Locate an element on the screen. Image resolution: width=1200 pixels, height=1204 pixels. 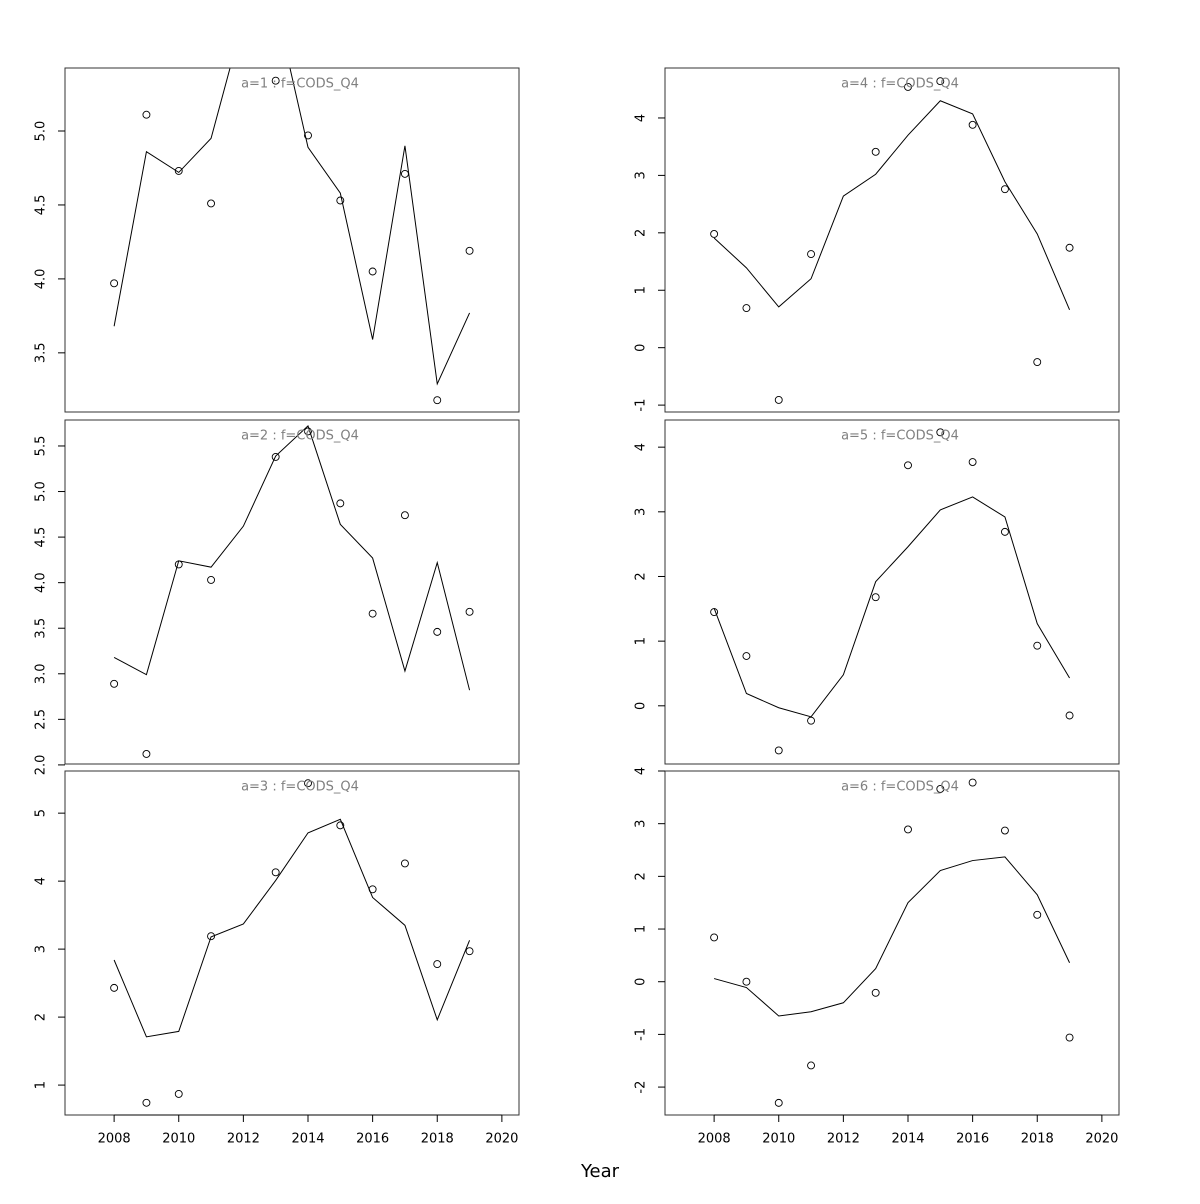
y-tick-label: 5.0 is located at coordinates (41, 491).